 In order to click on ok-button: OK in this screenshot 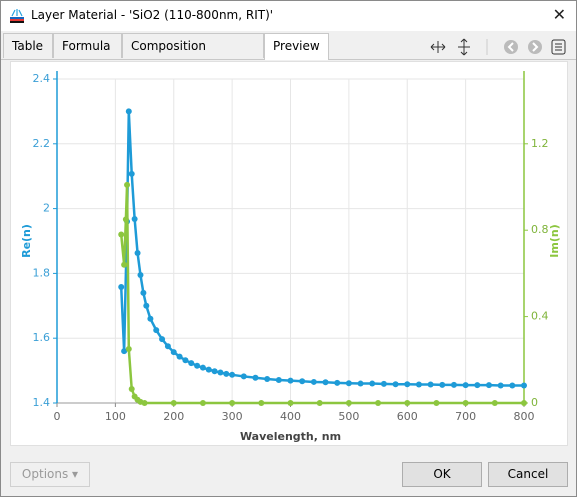, I will do `click(442, 474)`.